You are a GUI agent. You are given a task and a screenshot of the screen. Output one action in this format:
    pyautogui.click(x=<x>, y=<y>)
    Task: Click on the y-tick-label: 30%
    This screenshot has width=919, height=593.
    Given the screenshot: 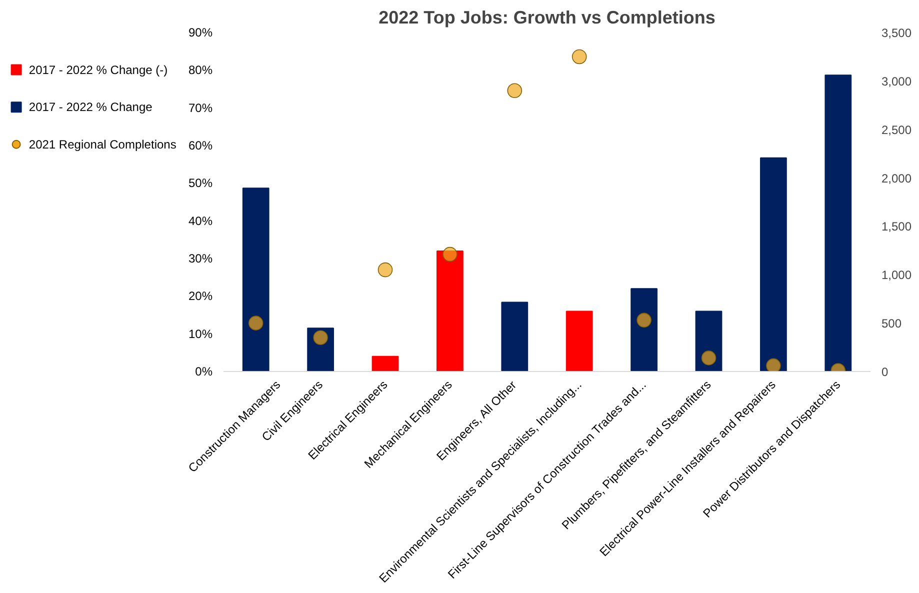 What is the action you would take?
    pyautogui.click(x=200, y=259)
    